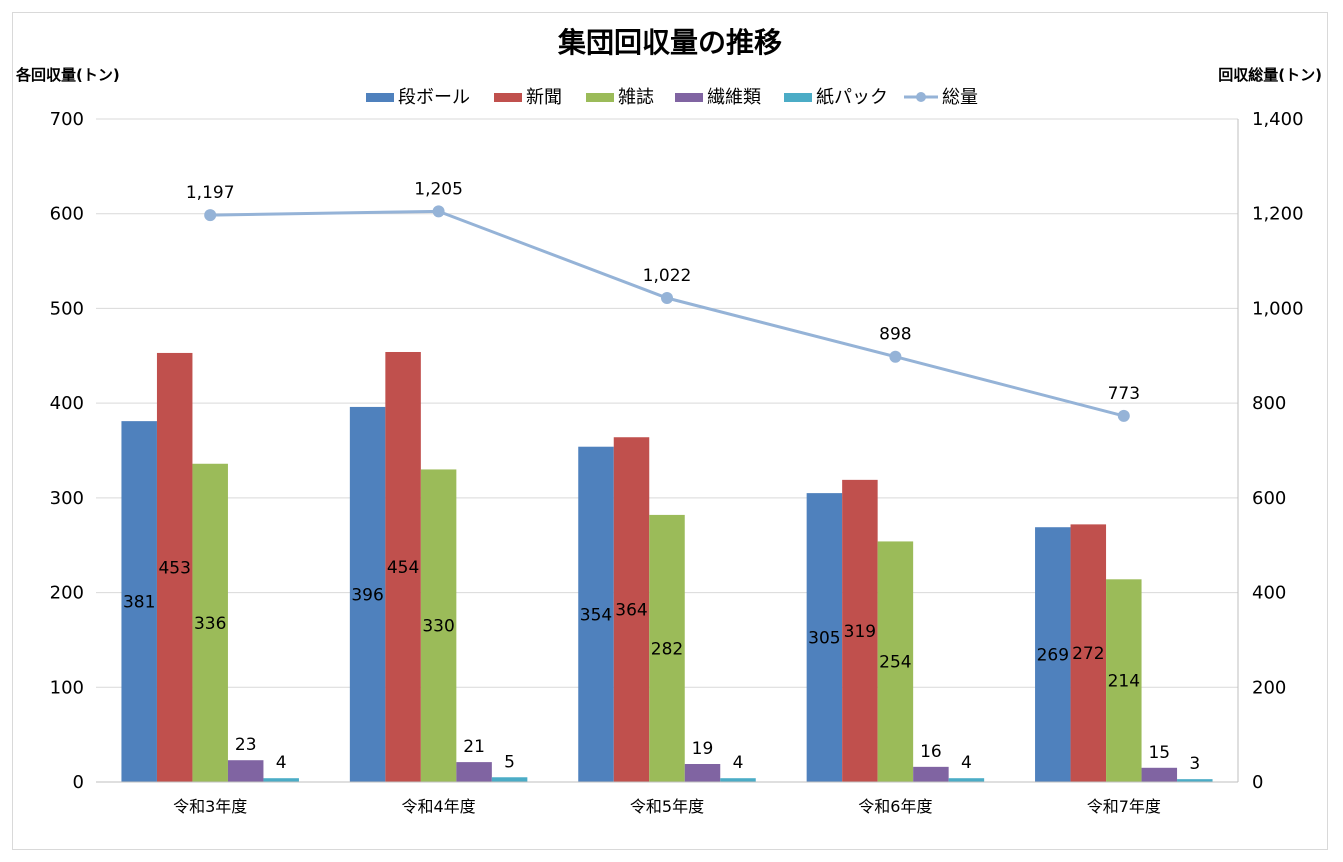 This screenshot has height=862, width=1343. What do you see at coordinates (1269, 498) in the screenshot?
I see `y-right-tick-label: 600` at bounding box center [1269, 498].